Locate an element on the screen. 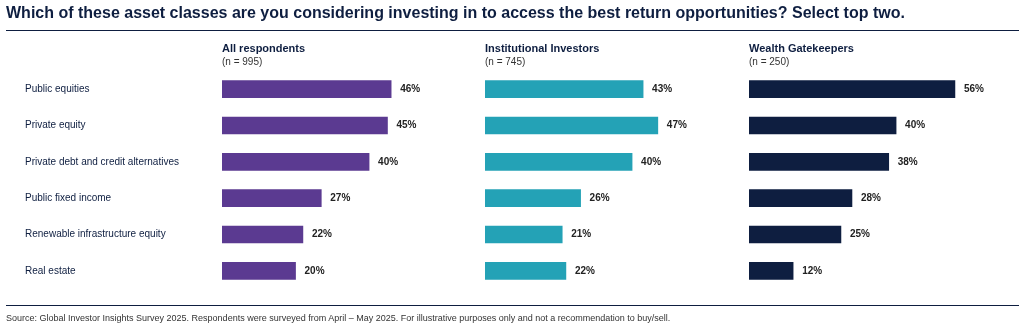 This screenshot has height=327, width=1025. chart-title: Institutional Investors is located at coordinates (542, 48).